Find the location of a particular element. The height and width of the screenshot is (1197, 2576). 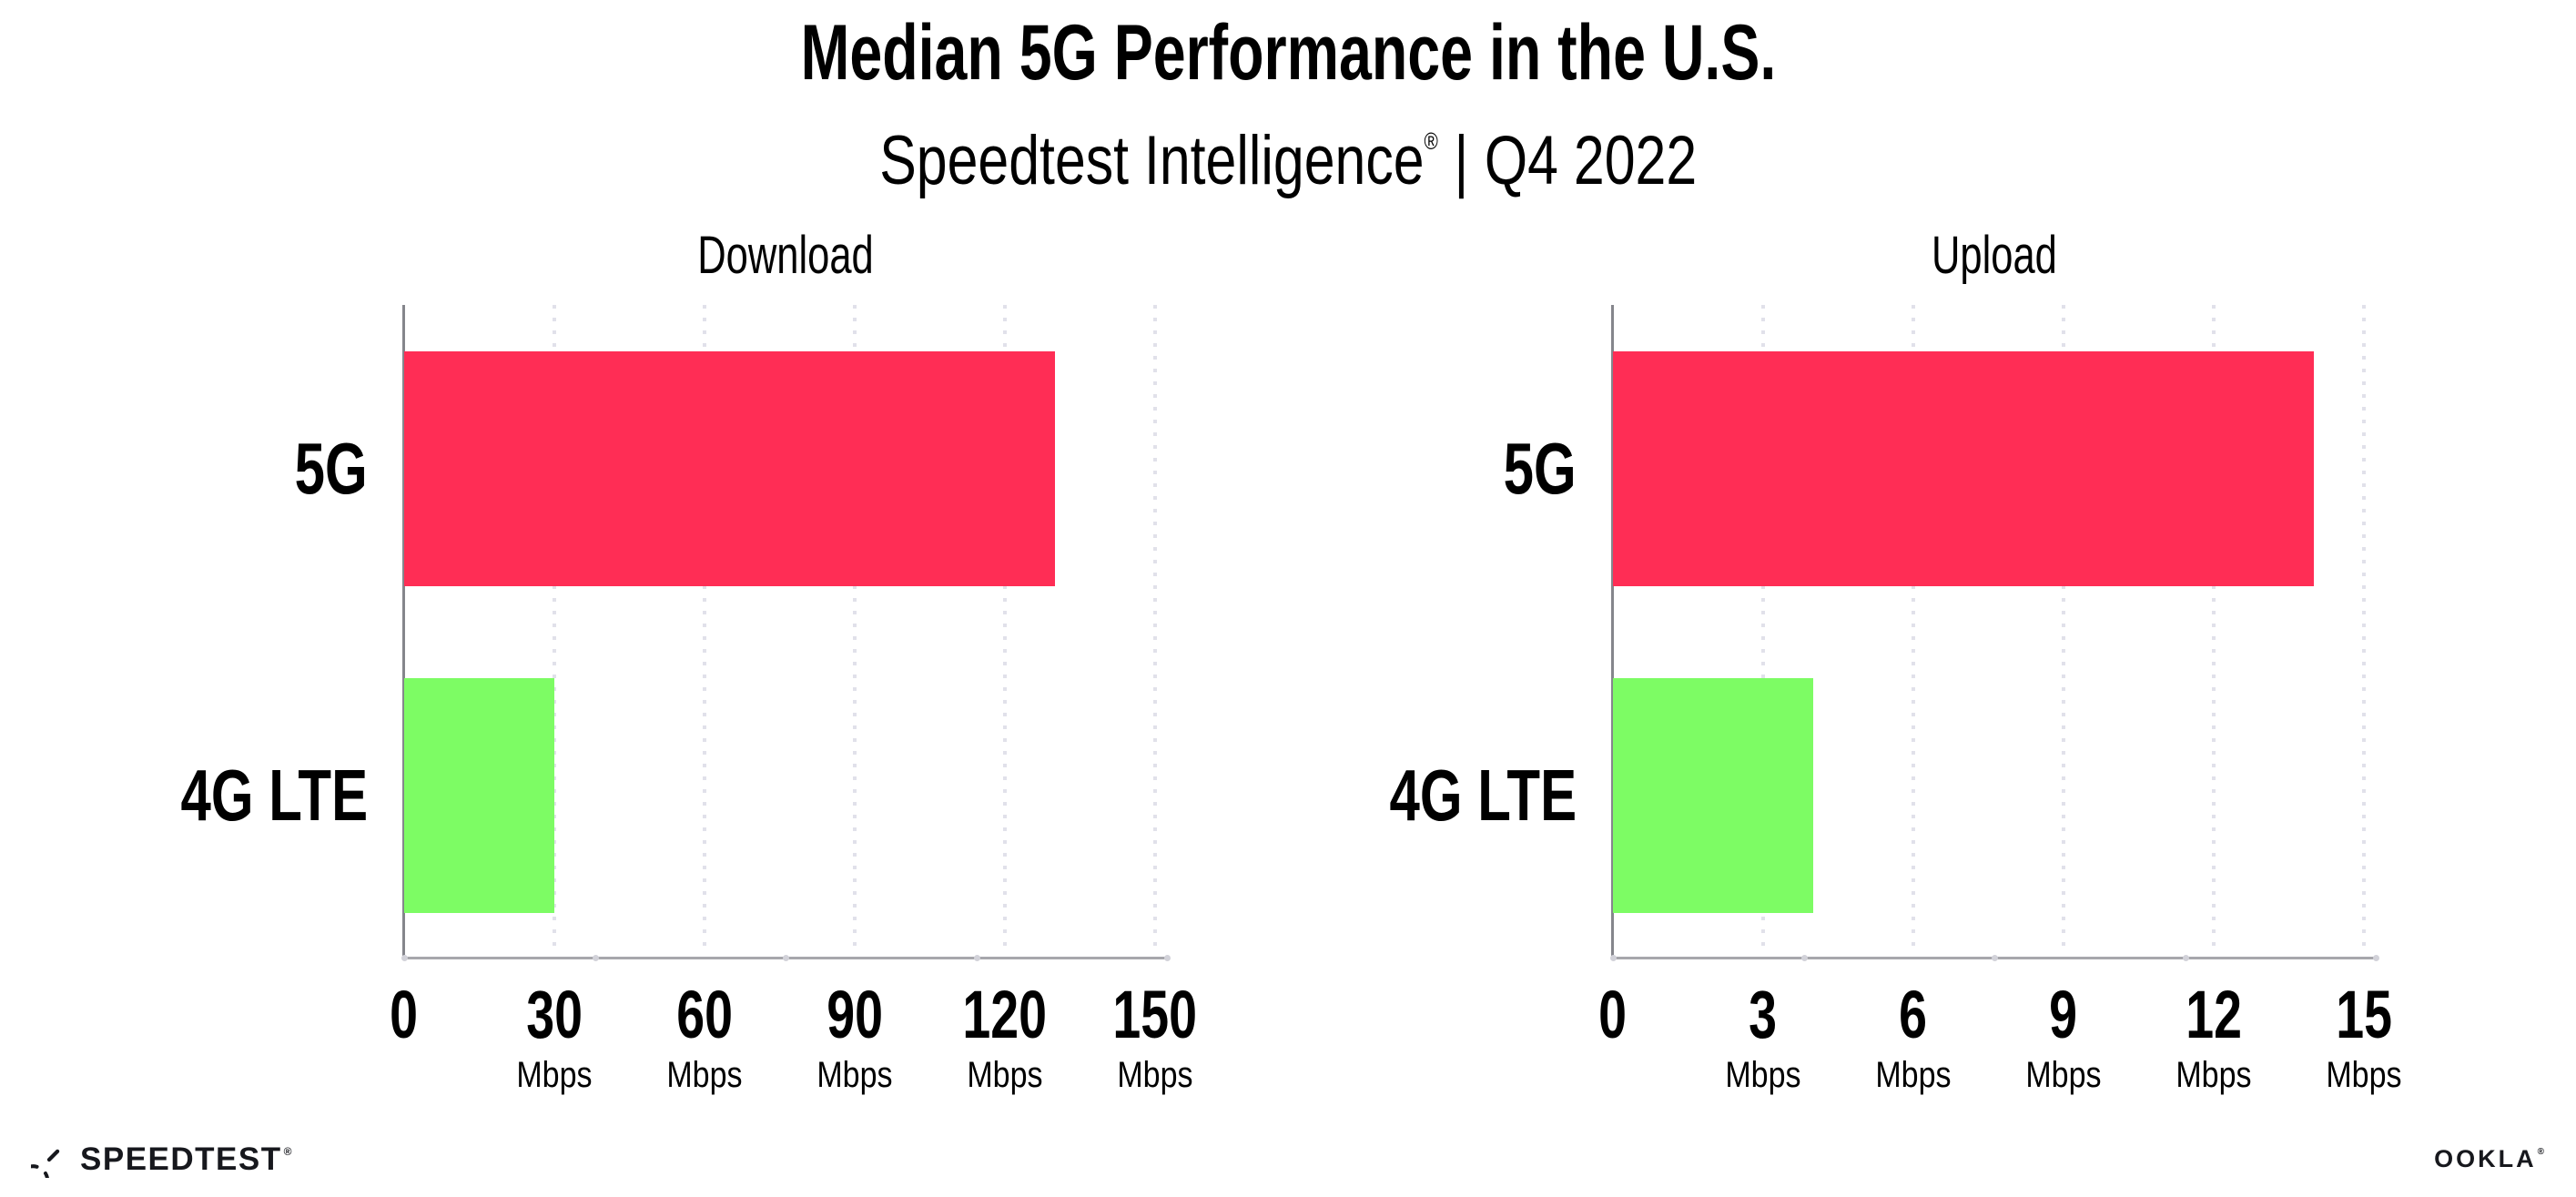

page-title-text: Median 5G Performance in the U.S. is located at coordinates (1288, 53).